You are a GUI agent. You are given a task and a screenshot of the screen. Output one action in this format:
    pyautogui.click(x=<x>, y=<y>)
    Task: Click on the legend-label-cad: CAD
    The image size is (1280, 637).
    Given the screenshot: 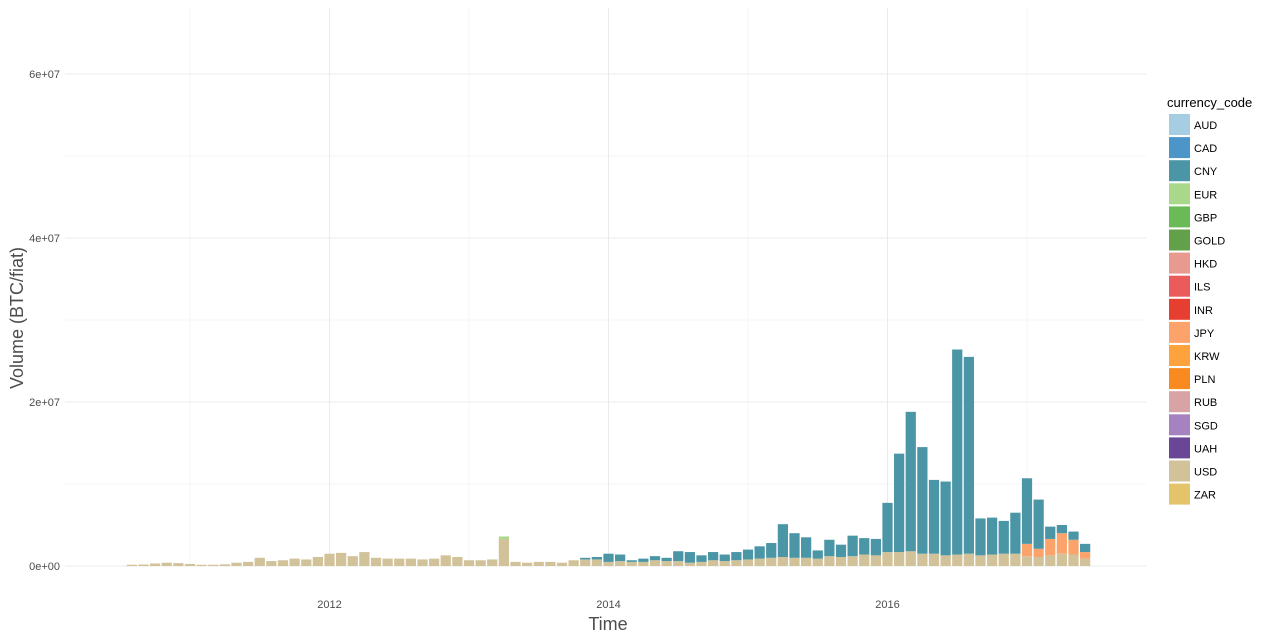 What is the action you would take?
    pyautogui.click(x=1205, y=149)
    